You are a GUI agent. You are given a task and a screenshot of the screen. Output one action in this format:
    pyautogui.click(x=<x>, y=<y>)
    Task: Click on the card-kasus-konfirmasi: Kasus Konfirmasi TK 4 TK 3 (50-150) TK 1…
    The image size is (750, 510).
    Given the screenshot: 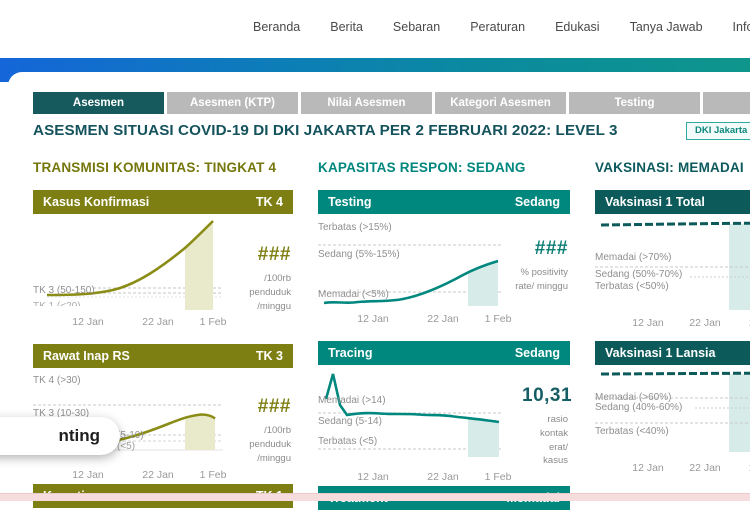 What is the action you would take?
    pyautogui.click(x=163, y=260)
    